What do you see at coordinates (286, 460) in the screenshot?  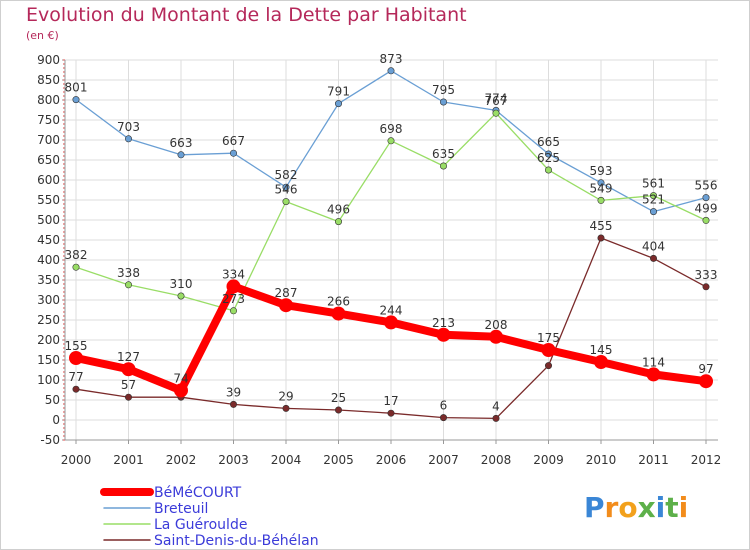 I see `x-tick-label: 2004` at bounding box center [286, 460].